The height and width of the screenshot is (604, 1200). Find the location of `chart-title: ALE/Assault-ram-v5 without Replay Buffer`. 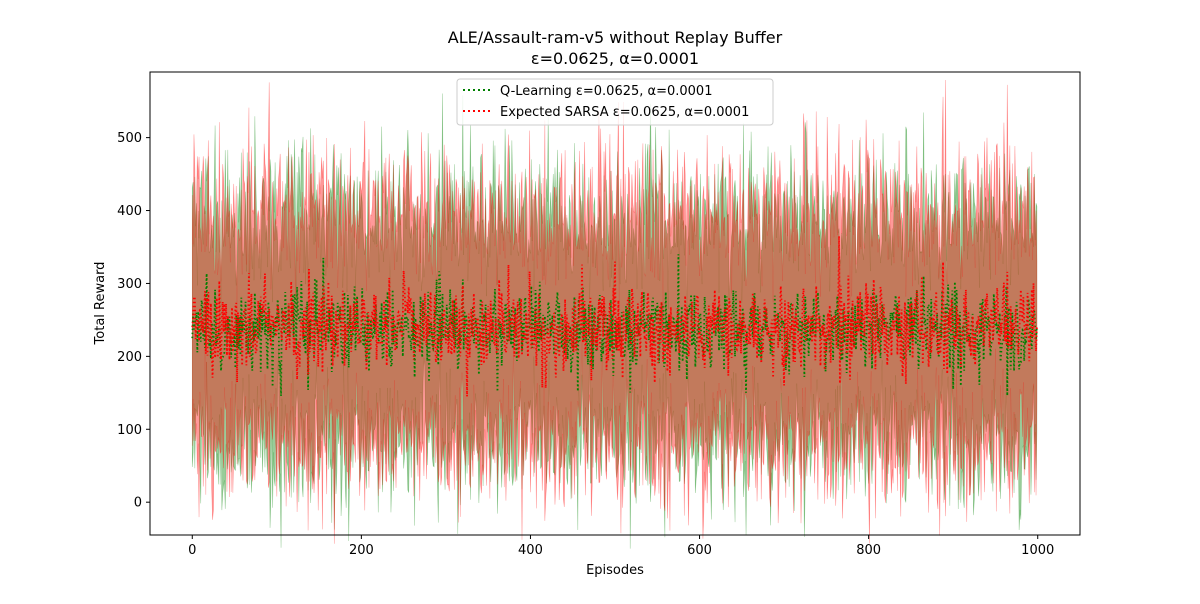

chart-title: ALE/Assault-ram-v5 without Replay Buffer is located at coordinates (615, 37).